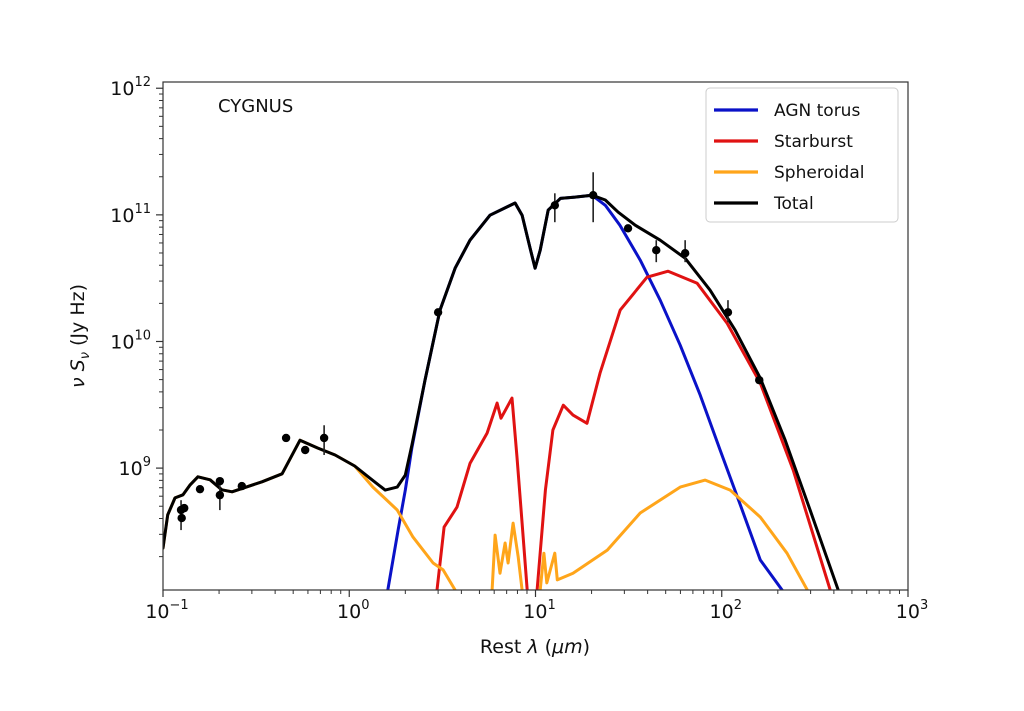  Describe the element at coordinates (135, 467) in the screenshot. I see `y-tick-label: 109` at that location.